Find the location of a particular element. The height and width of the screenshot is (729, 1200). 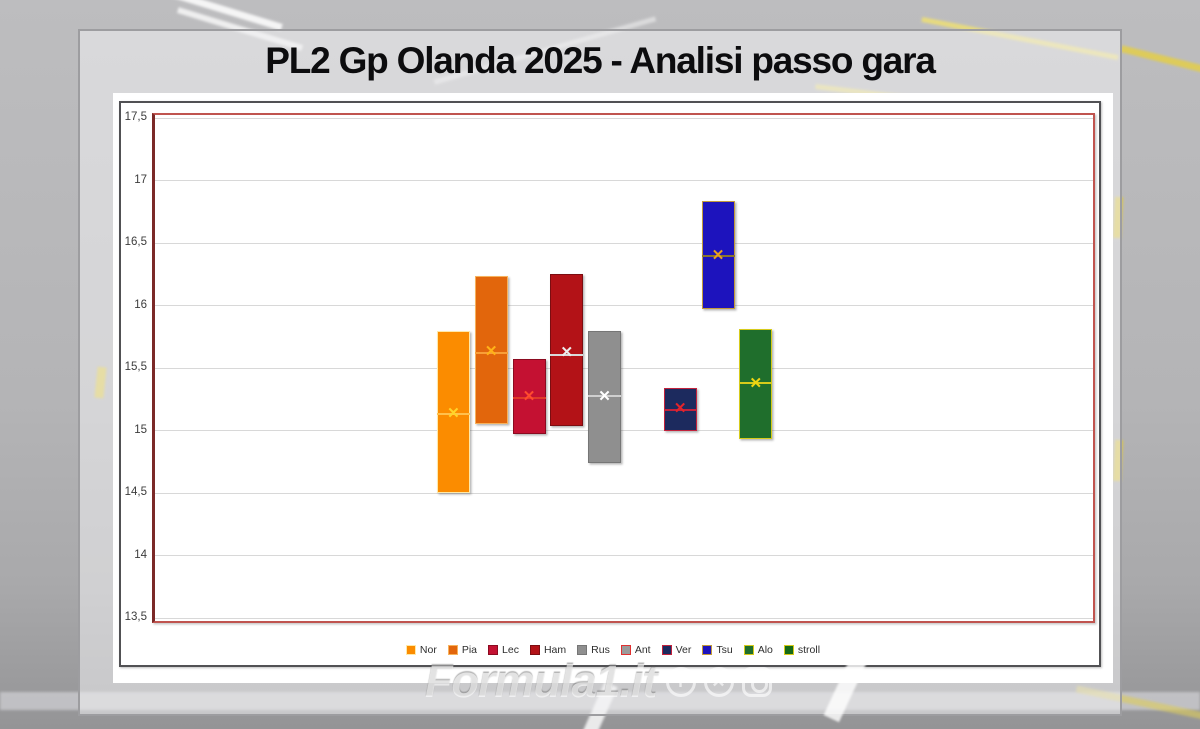

mean-marker-tsu: ✕ is located at coordinates (718, 255).